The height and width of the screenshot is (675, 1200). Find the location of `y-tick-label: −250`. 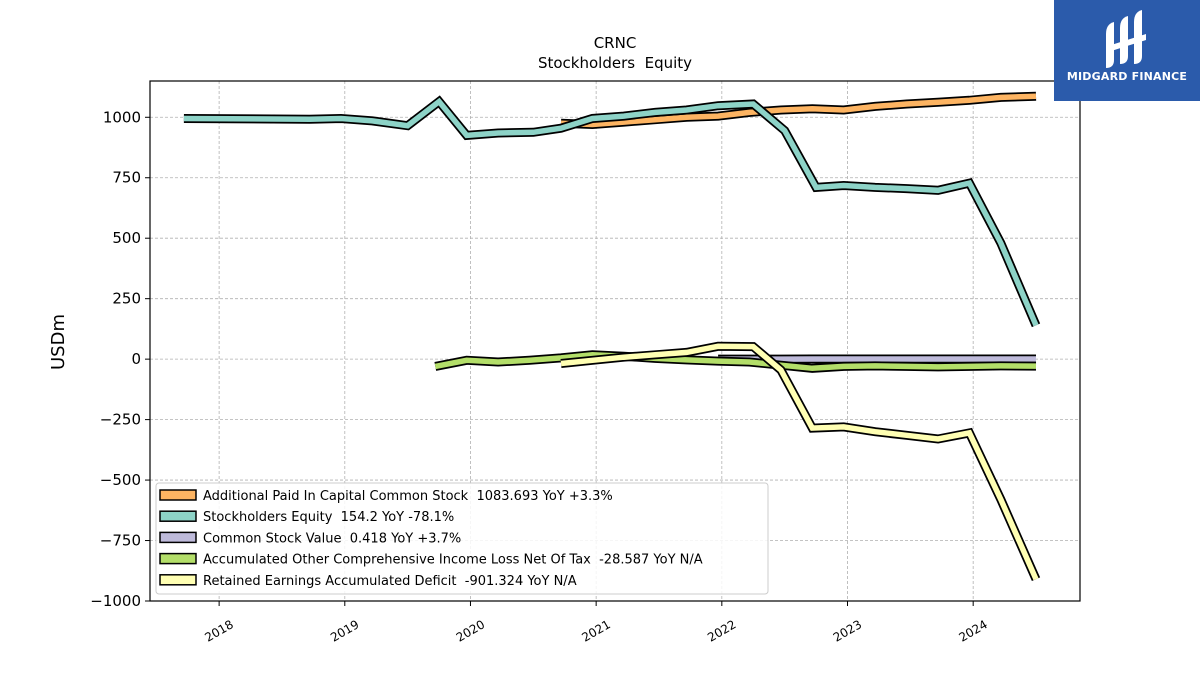

y-tick-label: −250 is located at coordinates (120, 420).